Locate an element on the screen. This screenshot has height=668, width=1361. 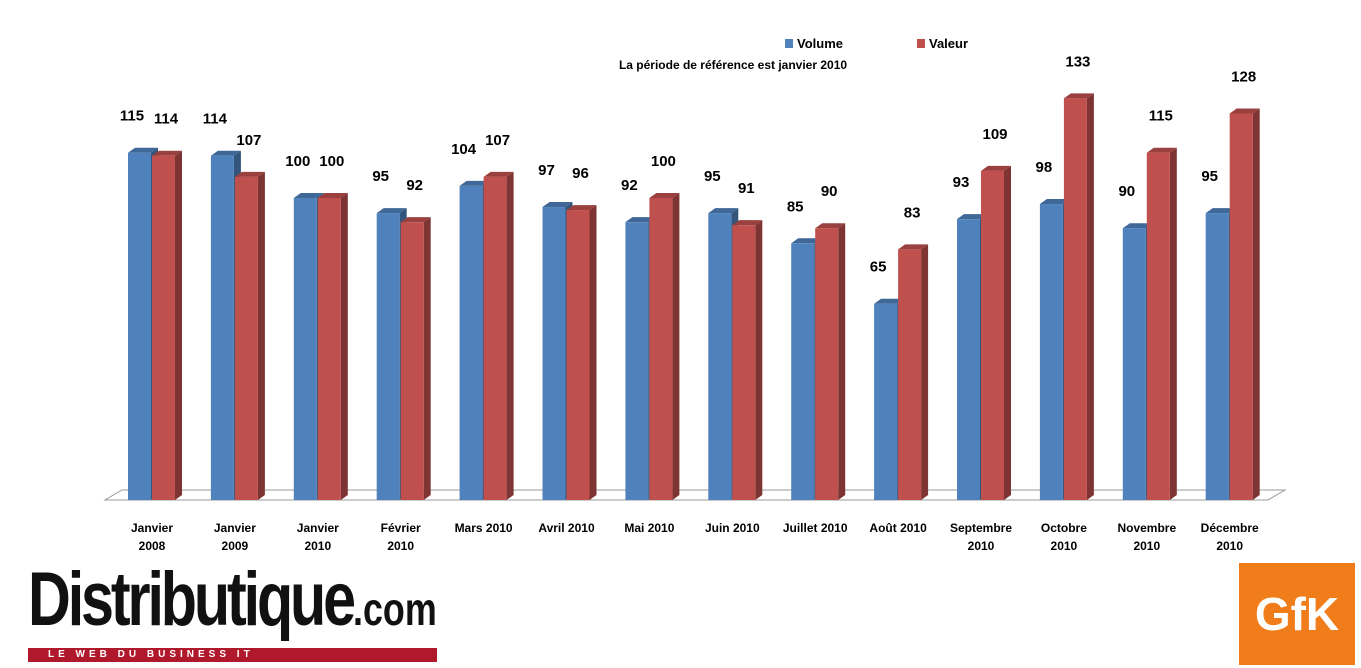
value-label: 133 is located at coordinates (1077, 61).